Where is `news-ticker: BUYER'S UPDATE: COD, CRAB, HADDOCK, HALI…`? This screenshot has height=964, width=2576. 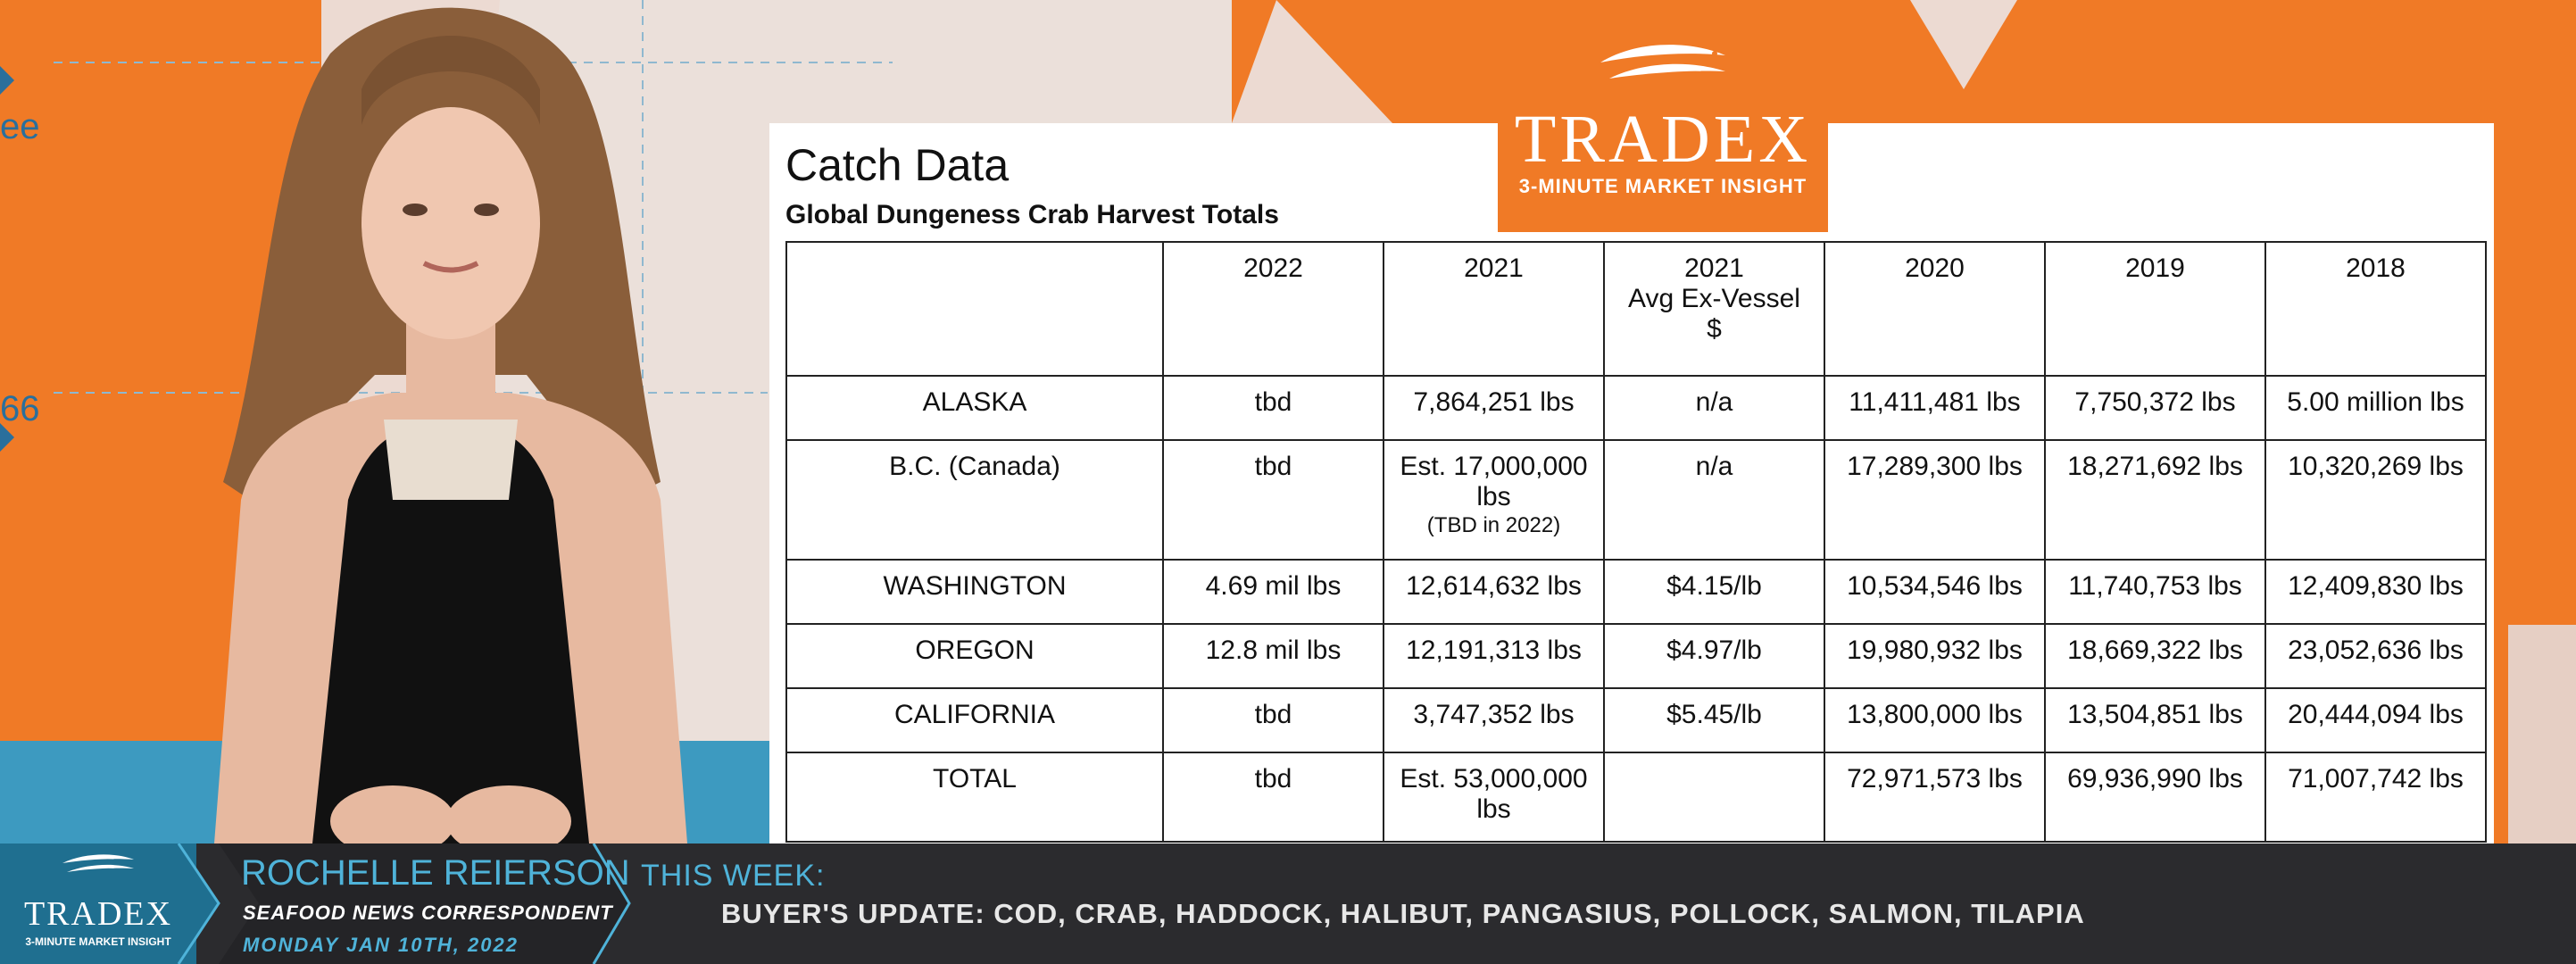 news-ticker: BUYER'S UPDATE: COD, CRAB, HADDOCK, HALI… is located at coordinates (1403, 913).